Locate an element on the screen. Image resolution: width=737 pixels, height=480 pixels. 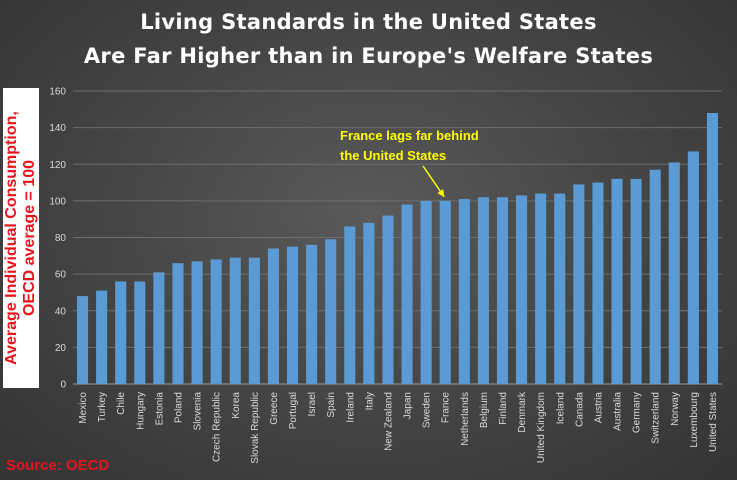
x-tick-label: Iceland is located at coordinates (560, 408).